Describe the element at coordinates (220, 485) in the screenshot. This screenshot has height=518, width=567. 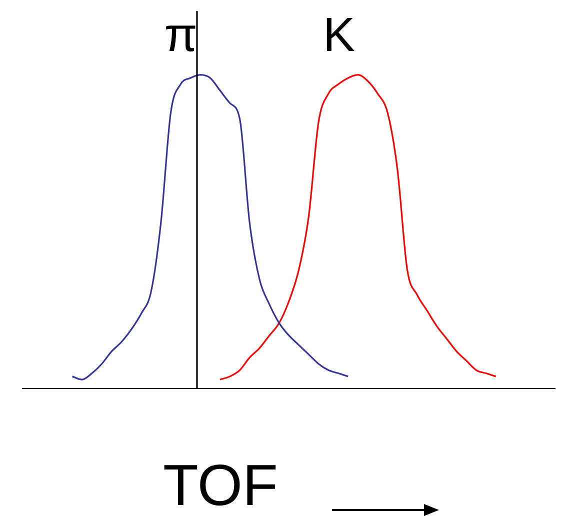
I see `x-axis-title: TOF` at that location.